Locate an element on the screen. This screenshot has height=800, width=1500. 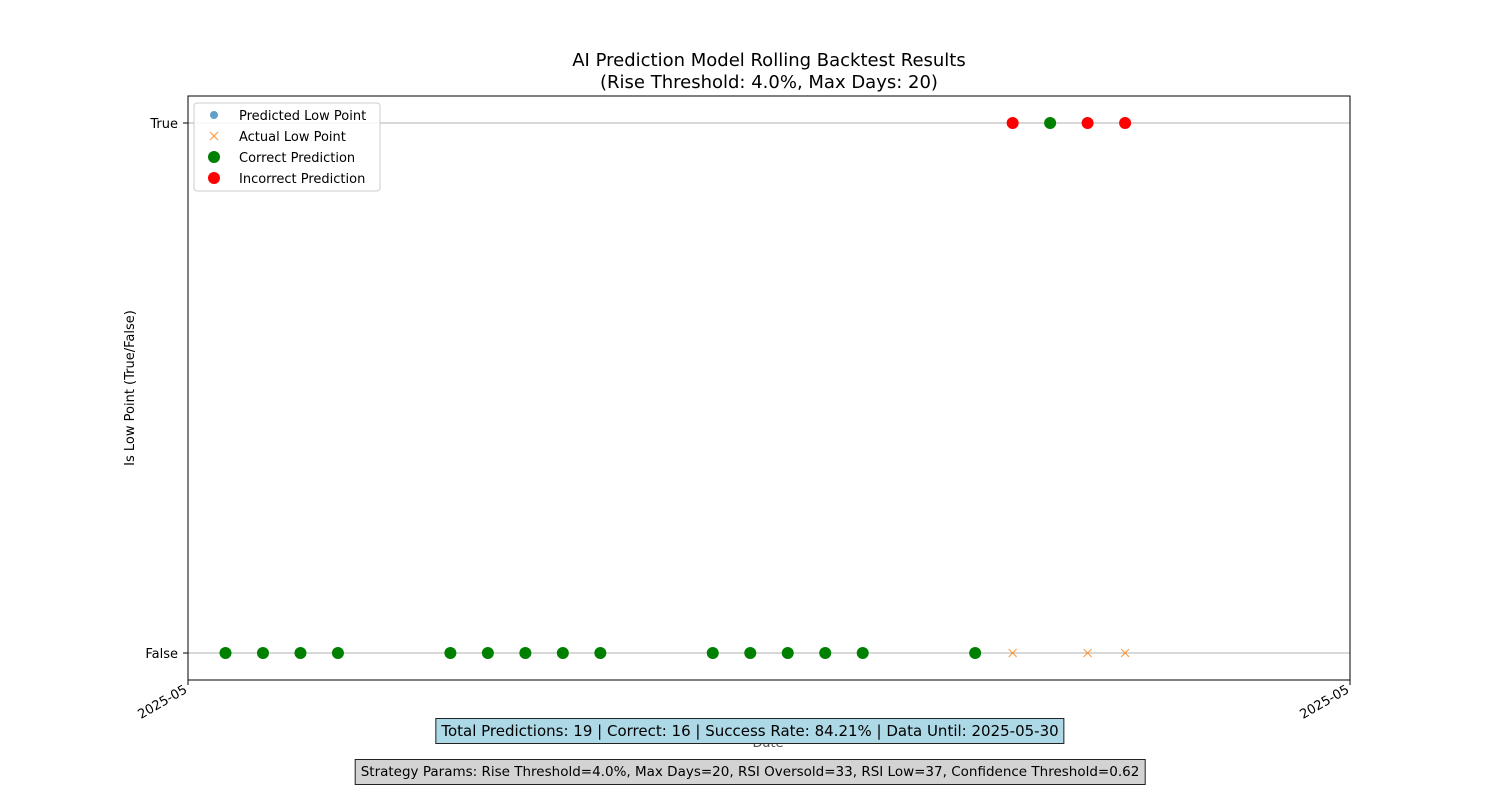
legend-item: Predicted Low Point is located at coordinates (288, 116).